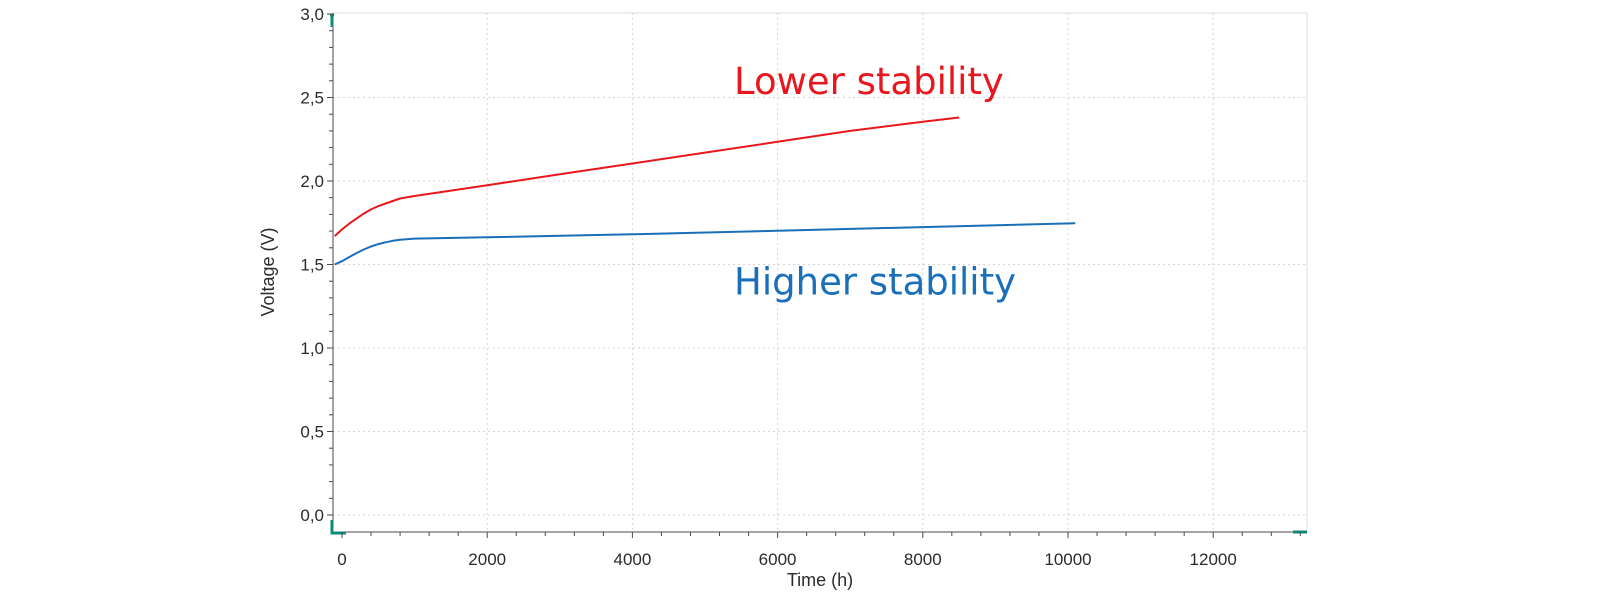 This screenshot has height=608, width=1600. What do you see at coordinates (312, 98) in the screenshot?
I see `y-tick-label: 2,5` at bounding box center [312, 98].